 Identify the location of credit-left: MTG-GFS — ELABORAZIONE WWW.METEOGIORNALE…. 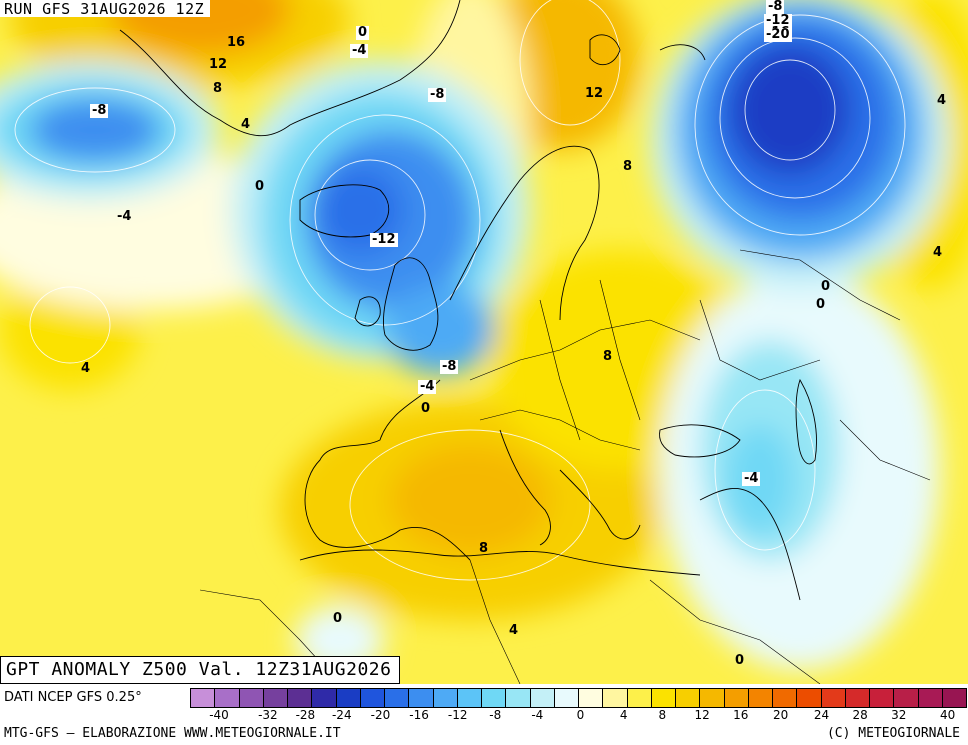
(172, 733).